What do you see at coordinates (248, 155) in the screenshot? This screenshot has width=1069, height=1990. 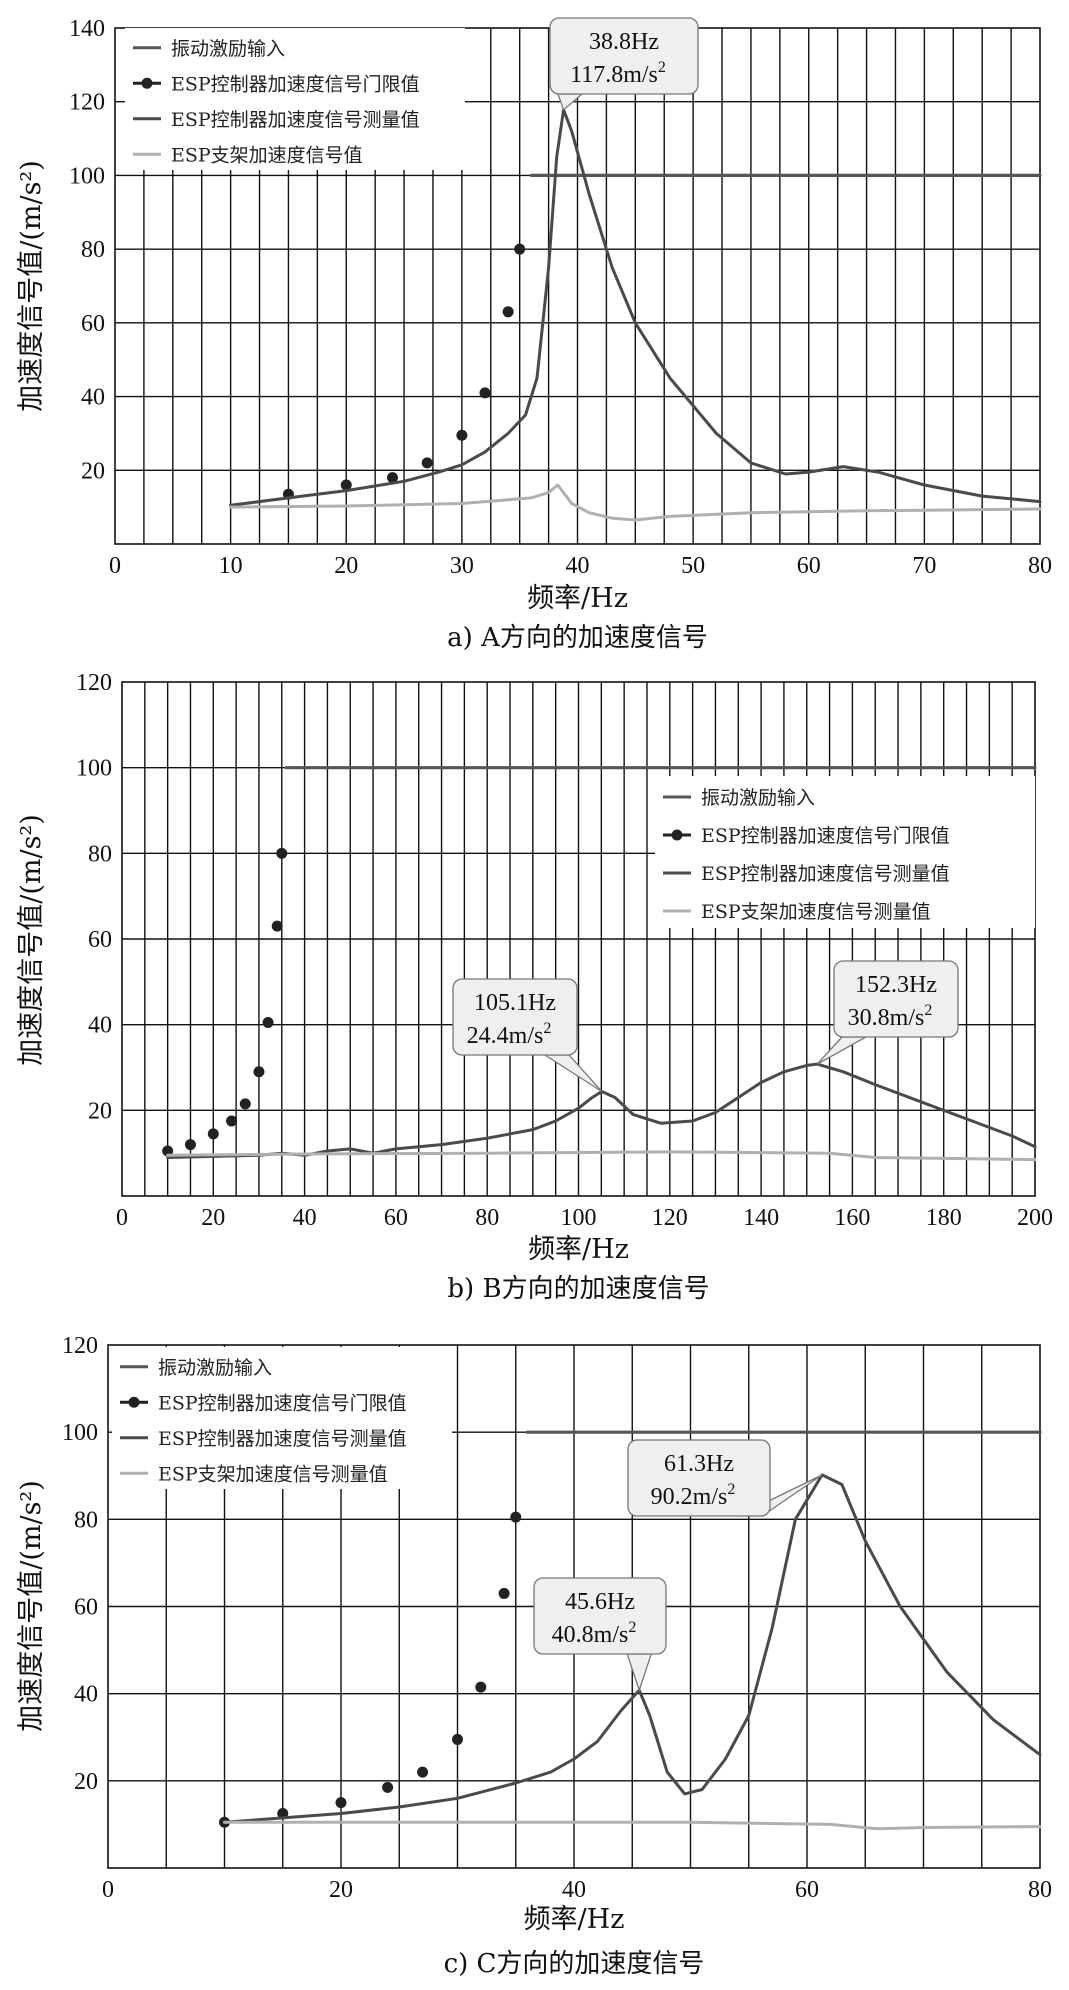 I see `legend-item: ESP支架加速度信号值` at bounding box center [248, 155].